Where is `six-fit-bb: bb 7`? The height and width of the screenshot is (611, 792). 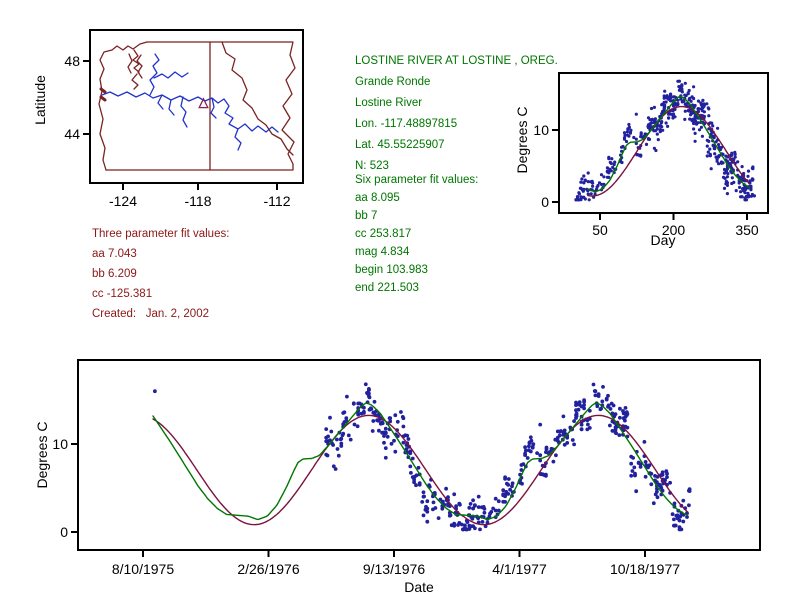 six-fit-bb: bb 7 is located at coordinates (366, 216).